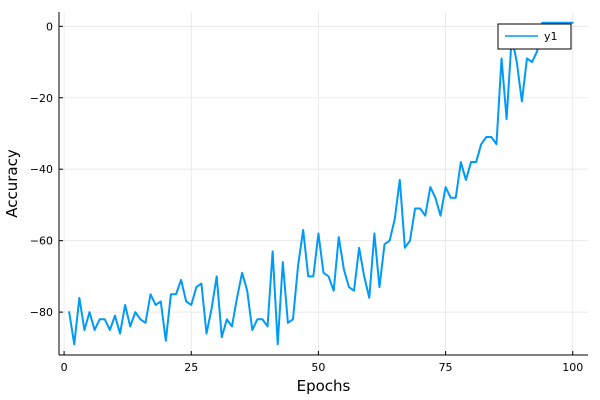  What do you see at coordinates (446, 367) in the screenshot?
I see `x-tick-label: 75` at bounding box center [446, 367].